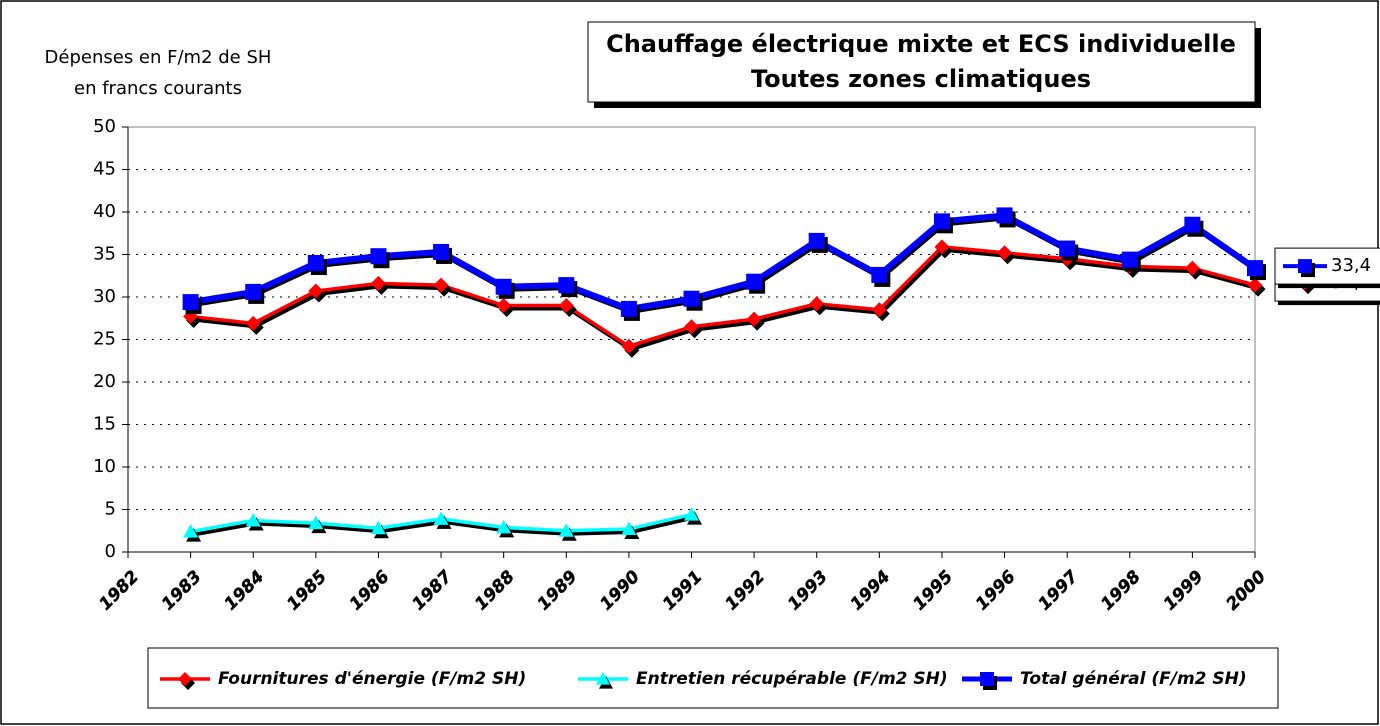 The image size is (1380, 726). What do you see at coordinates (1133, 679) in the screenshot?
I see `legend-label: Total général (F/m2 SH)` at bounding box center [1133, 679].